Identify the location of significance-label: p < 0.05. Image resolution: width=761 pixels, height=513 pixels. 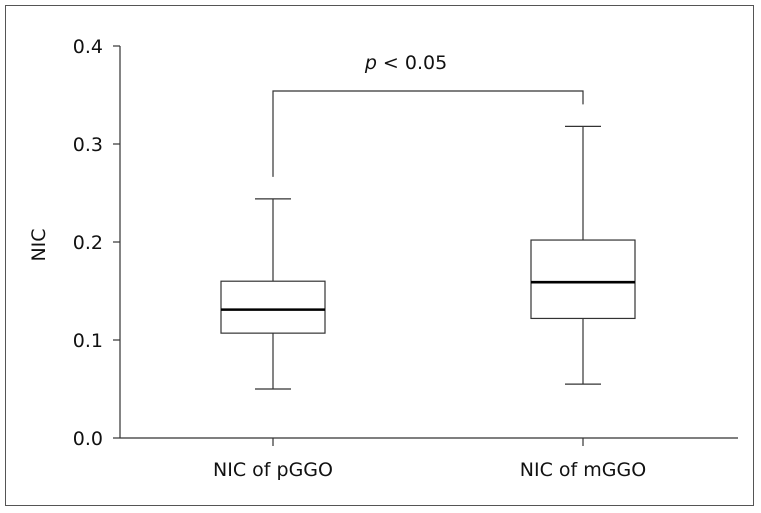
(405, 63).